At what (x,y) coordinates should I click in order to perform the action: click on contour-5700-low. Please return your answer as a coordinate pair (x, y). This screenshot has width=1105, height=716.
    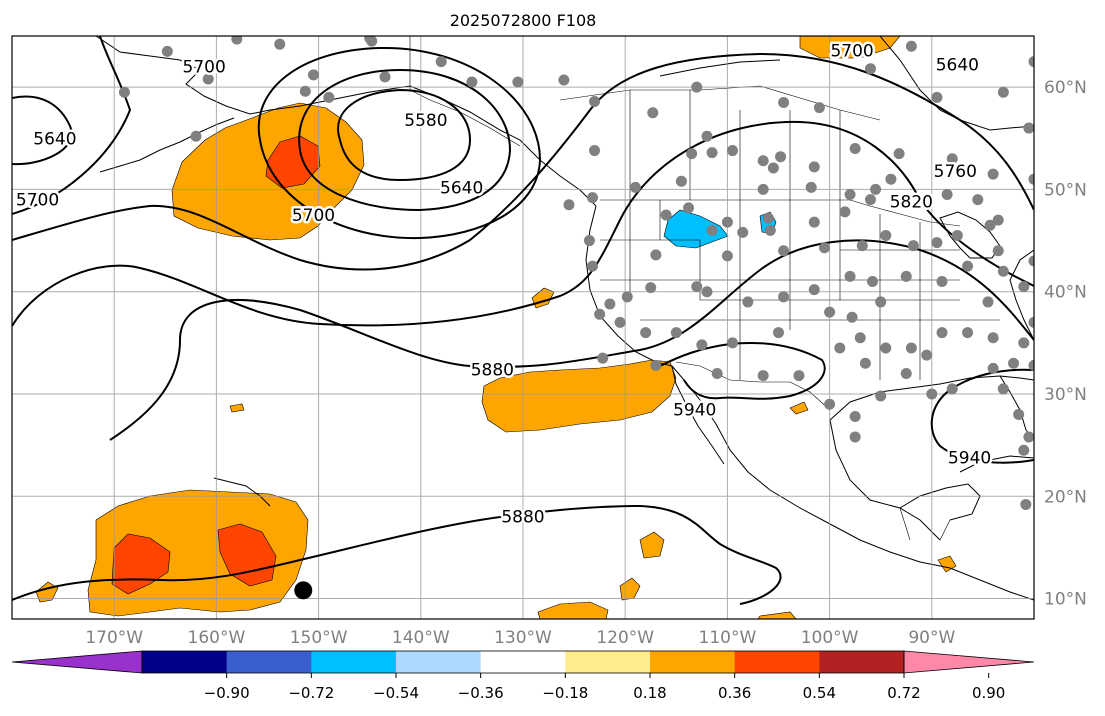
    Looking at the image, I should click on (399, 143).